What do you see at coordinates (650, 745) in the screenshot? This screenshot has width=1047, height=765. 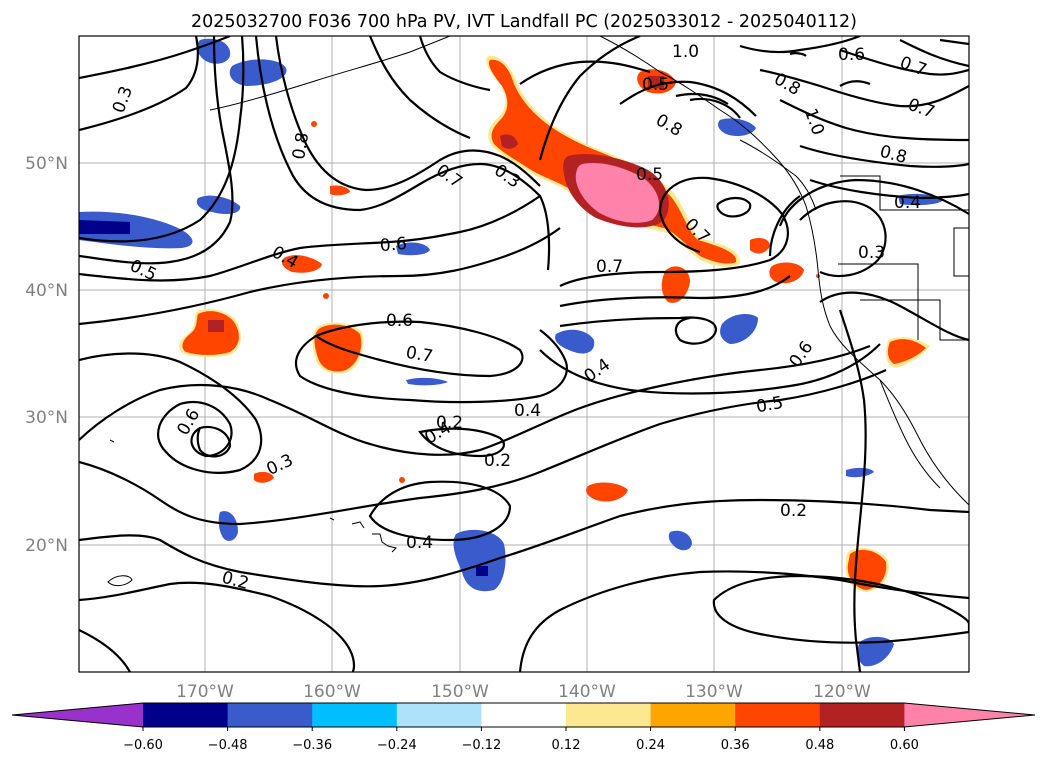 I see `colorbar-tick-label: 0.24` at bounding box center [650, 745].